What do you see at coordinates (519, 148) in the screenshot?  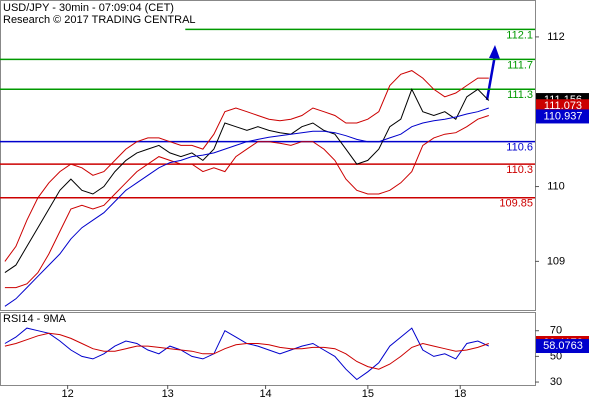 I see `level-label: 110.6` at bounding box center [519, 148].